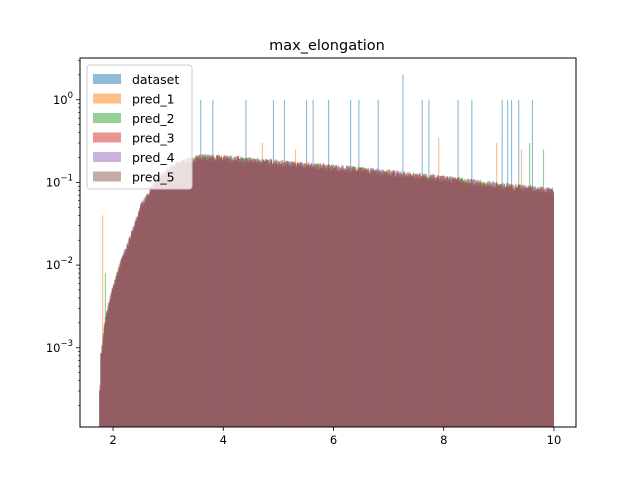  Describe the element at coordinates (153, 99) in the screenshot. I see `legend-label-pred_1: pred_1` at that location.